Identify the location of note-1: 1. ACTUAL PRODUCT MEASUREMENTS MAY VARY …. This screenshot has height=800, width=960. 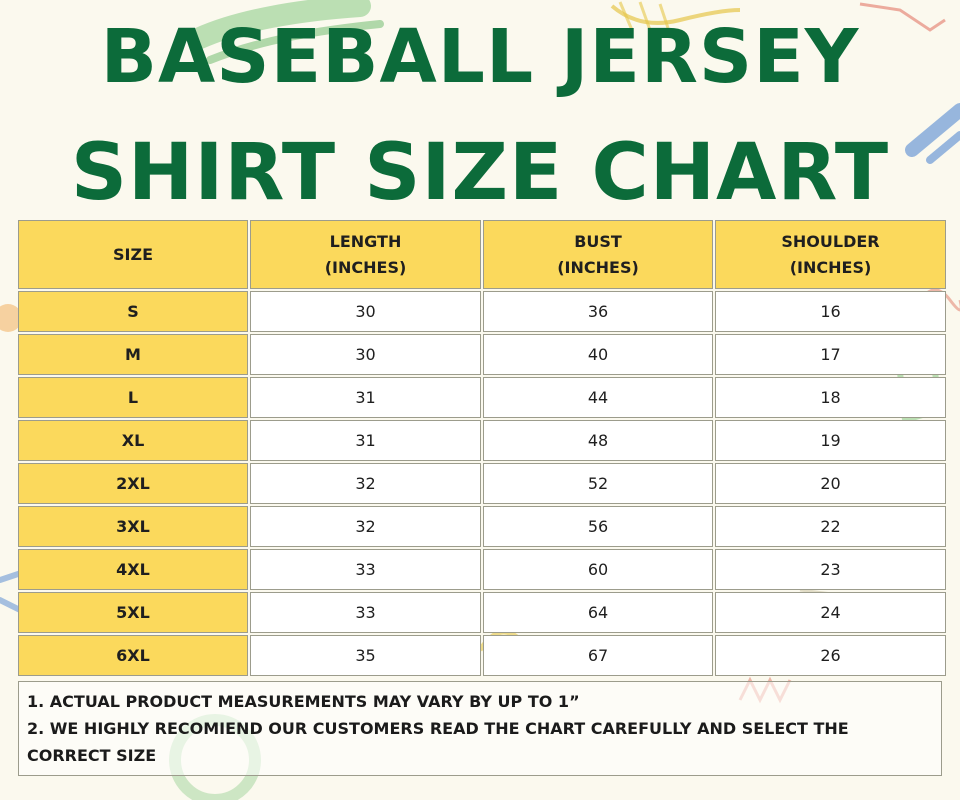
(303, 701).